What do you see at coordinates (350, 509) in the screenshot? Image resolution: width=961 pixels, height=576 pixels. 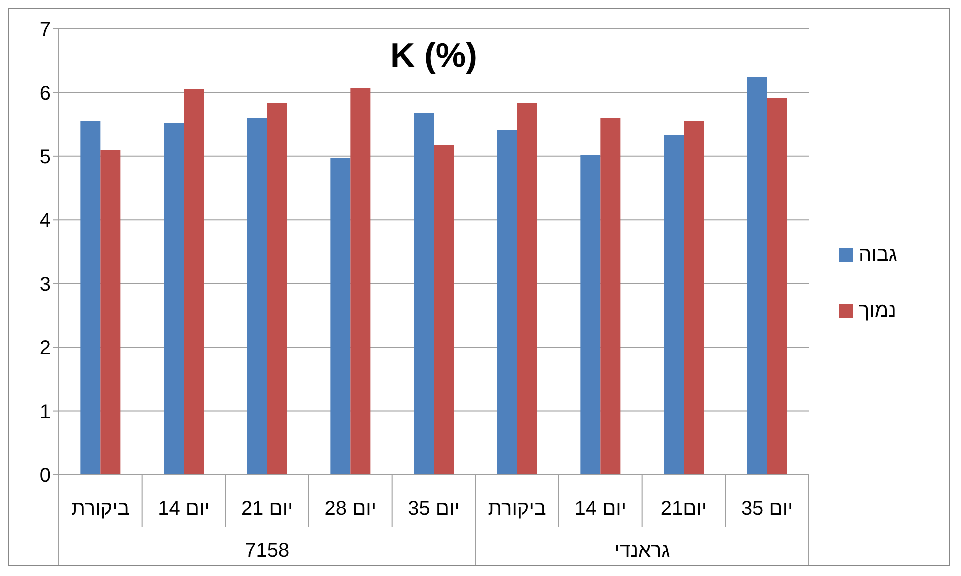 I see `x-tick-label: 28 יום` at bounding box center [350, 509].